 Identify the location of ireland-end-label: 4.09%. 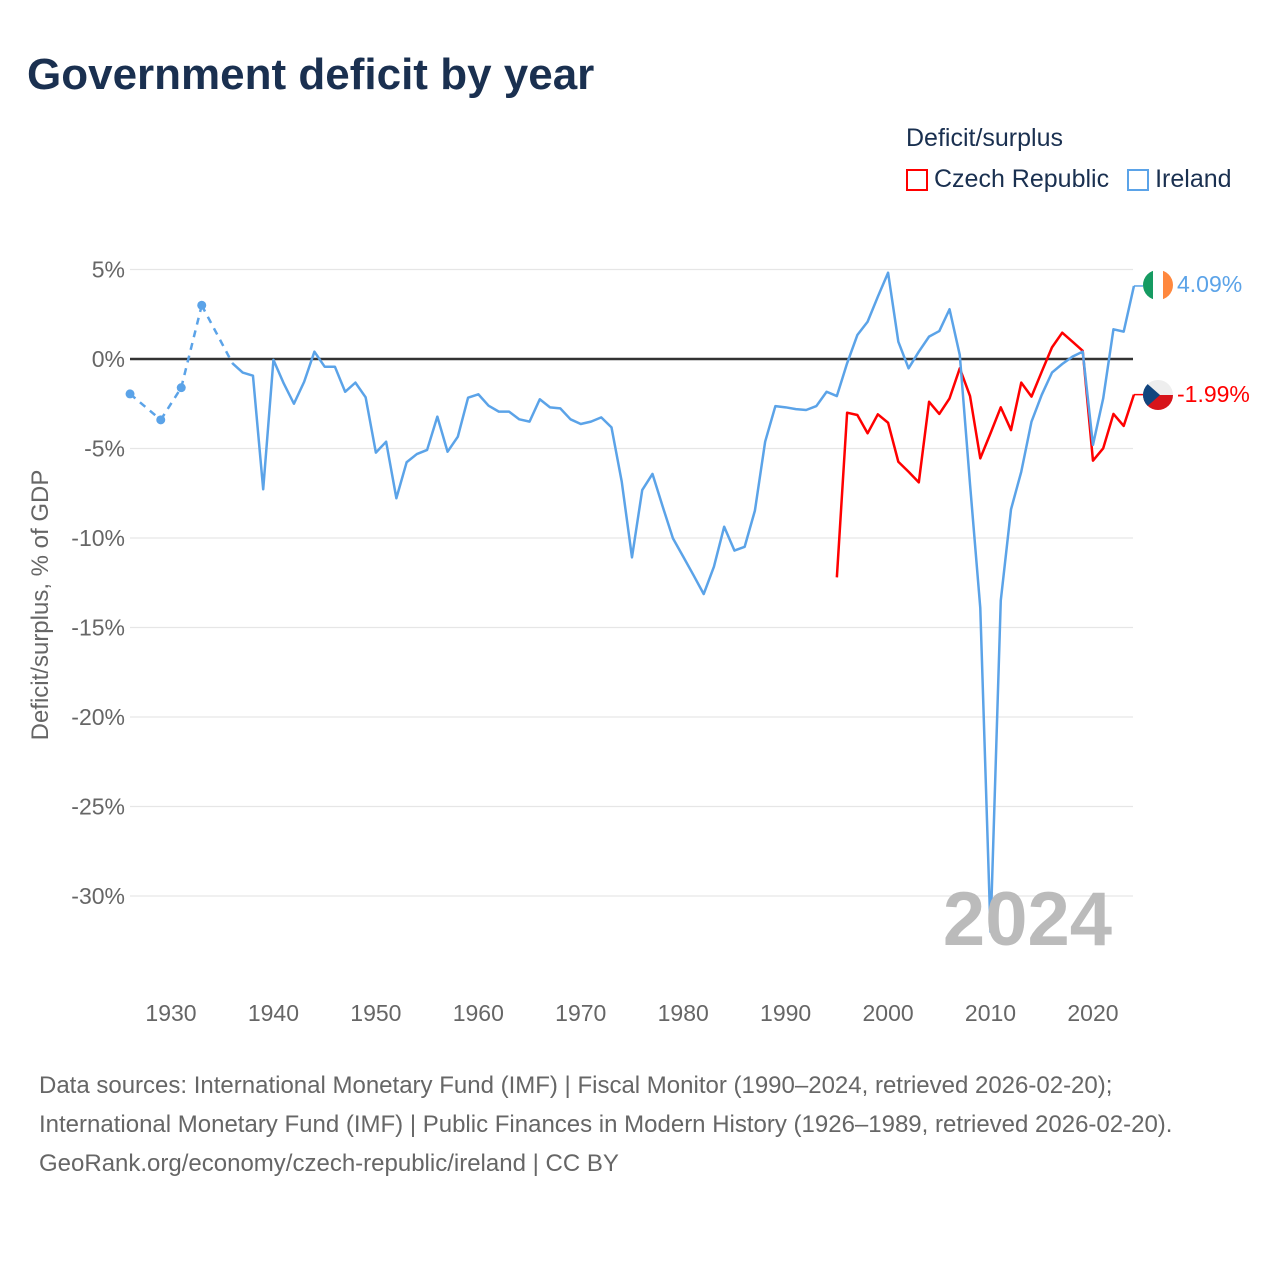
(1209, 284).